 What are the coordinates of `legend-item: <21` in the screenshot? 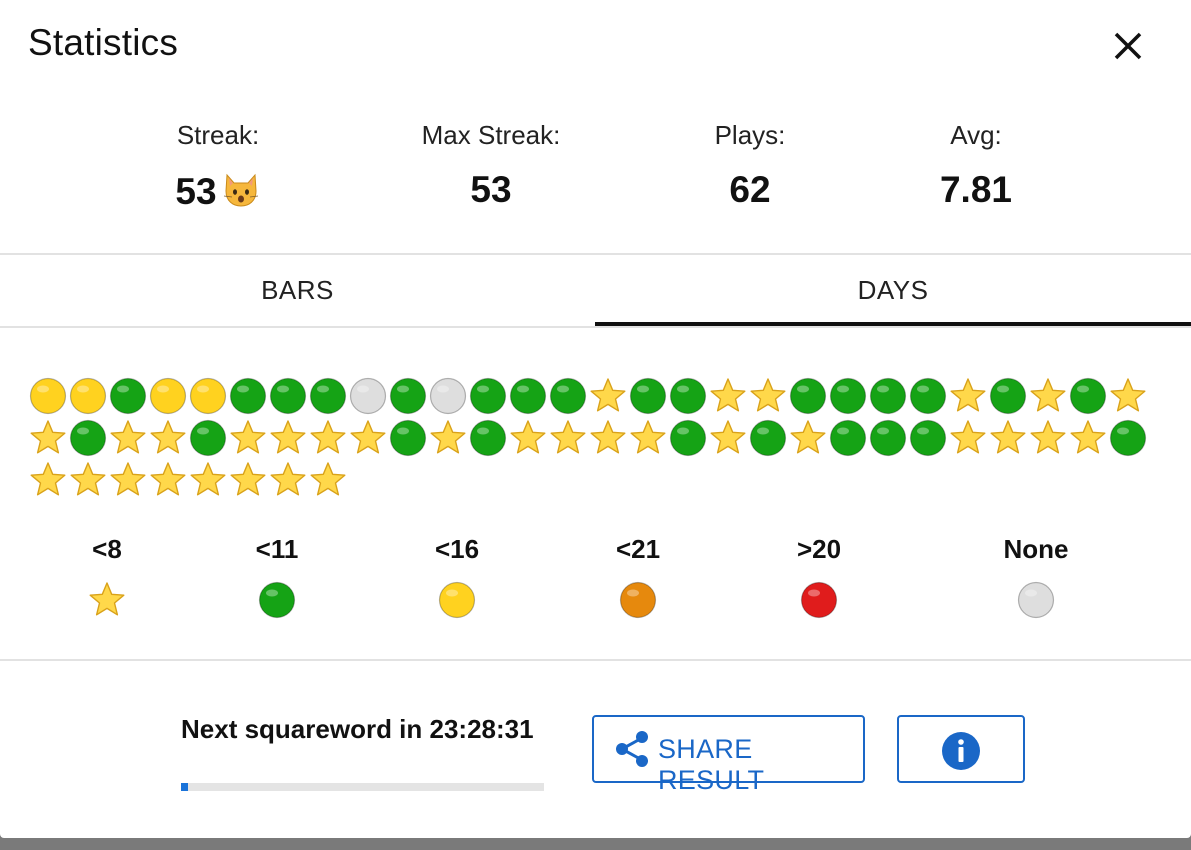 It's located at (638, 577).